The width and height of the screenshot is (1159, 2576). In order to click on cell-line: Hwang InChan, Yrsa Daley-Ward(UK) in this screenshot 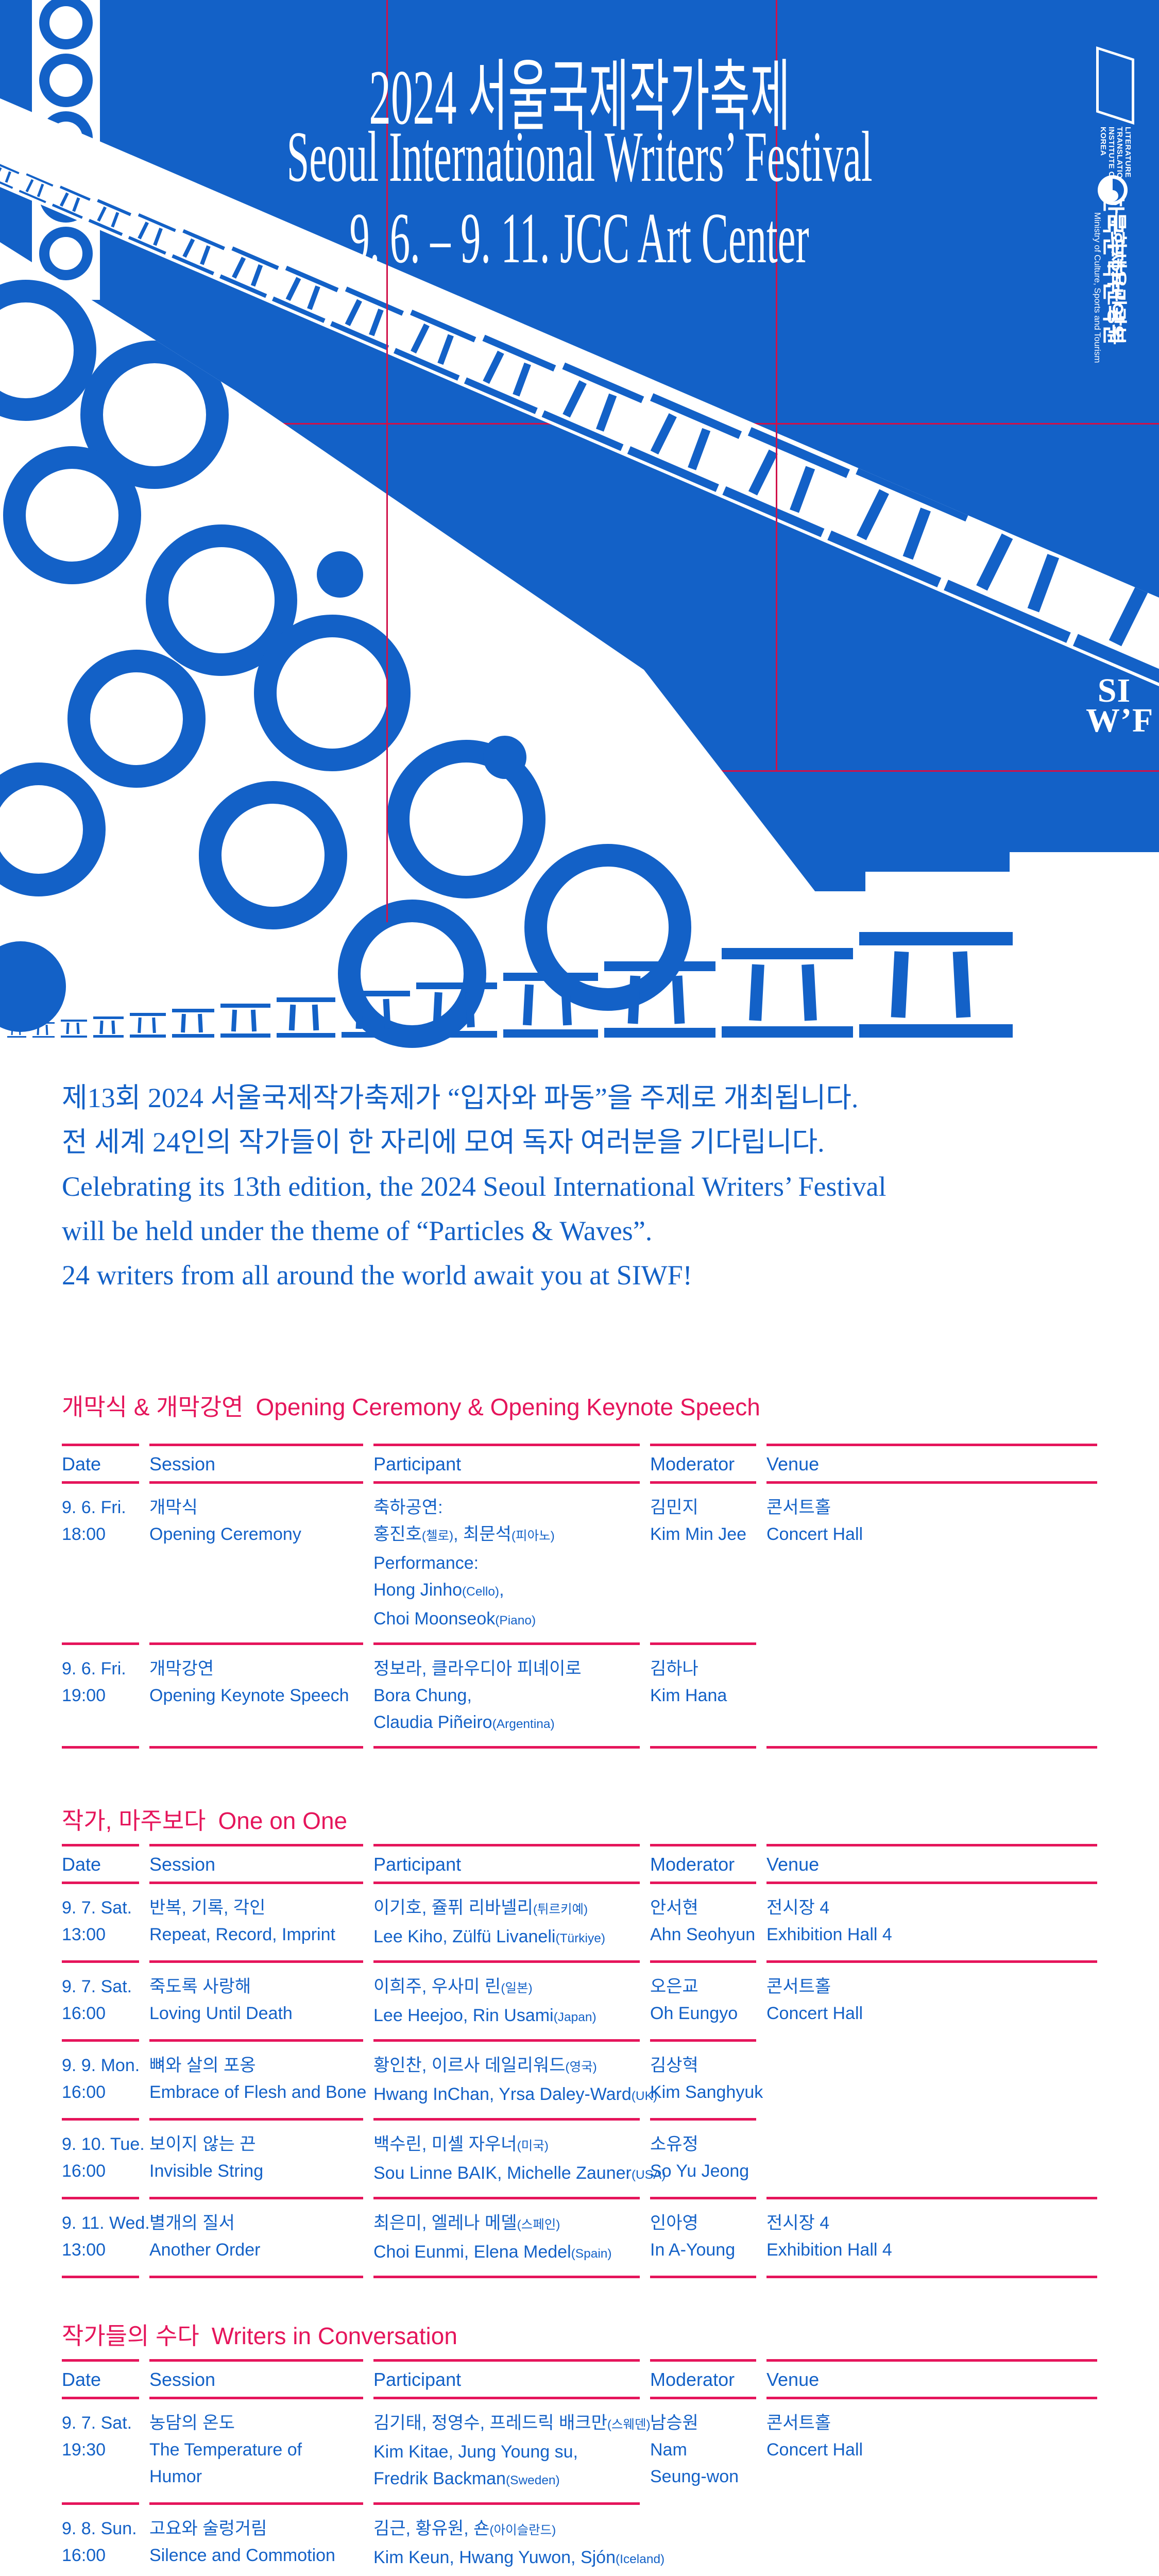, I will do `click(515, 2094)`.